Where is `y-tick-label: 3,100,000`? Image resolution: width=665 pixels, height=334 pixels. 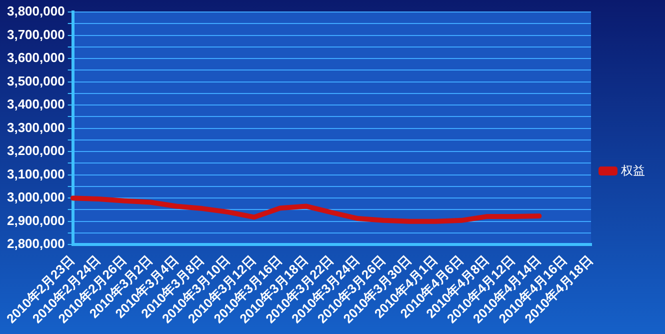 y-tick-label: 3,100,000 is located at coordinates (35, 174).